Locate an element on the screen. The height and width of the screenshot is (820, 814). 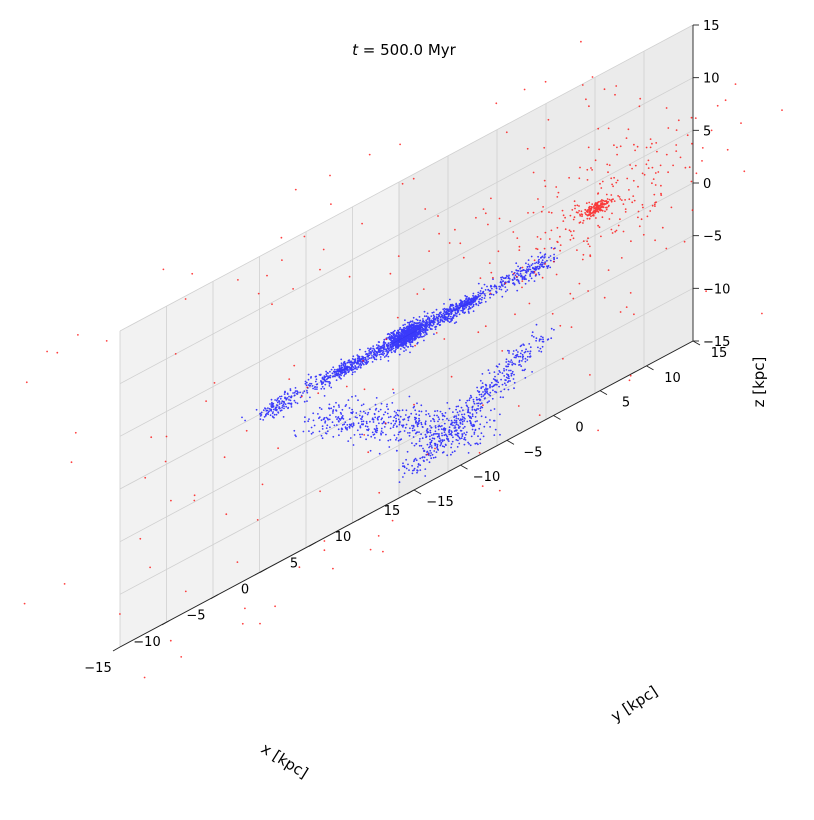
x-tick-mark is located at coordinates (263, 570).